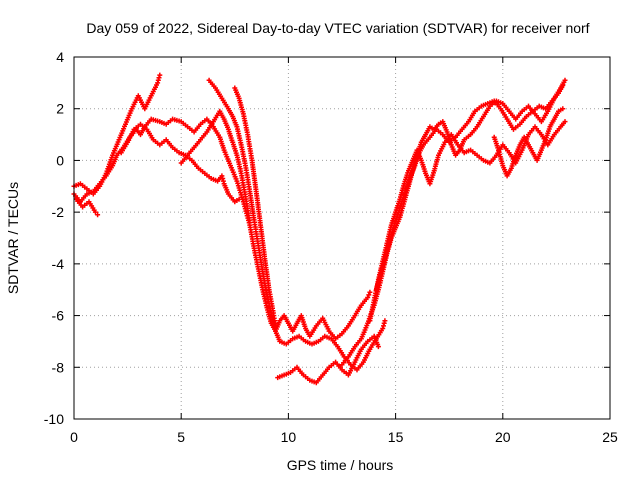 Image resolution: width=640 pixels, height=480 pixels. Describe the element at coordinates (340, 465) in the screenshot. I see `x-axis-label: GPS time / hours` at that location.